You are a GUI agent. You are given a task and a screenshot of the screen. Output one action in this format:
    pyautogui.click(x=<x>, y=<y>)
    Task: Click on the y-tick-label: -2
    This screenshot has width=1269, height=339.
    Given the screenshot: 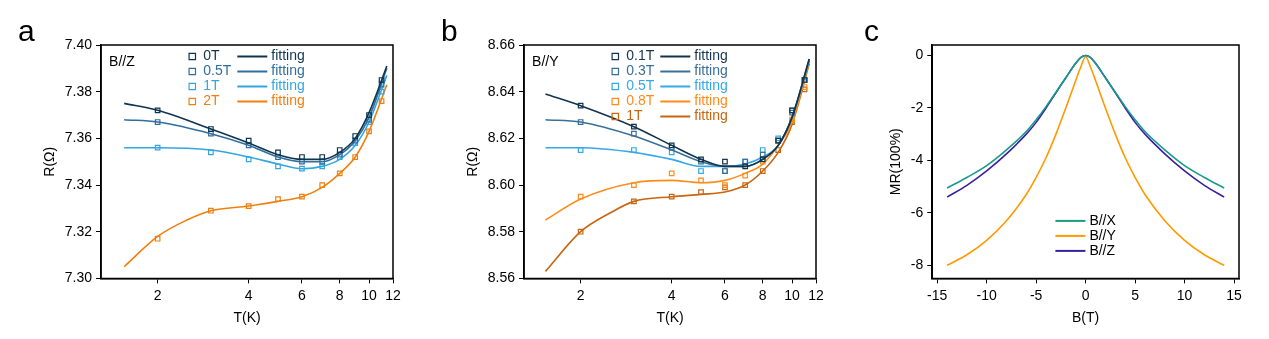 What is the action you would take?
    pyautogui.click(x=917, y=106)
    